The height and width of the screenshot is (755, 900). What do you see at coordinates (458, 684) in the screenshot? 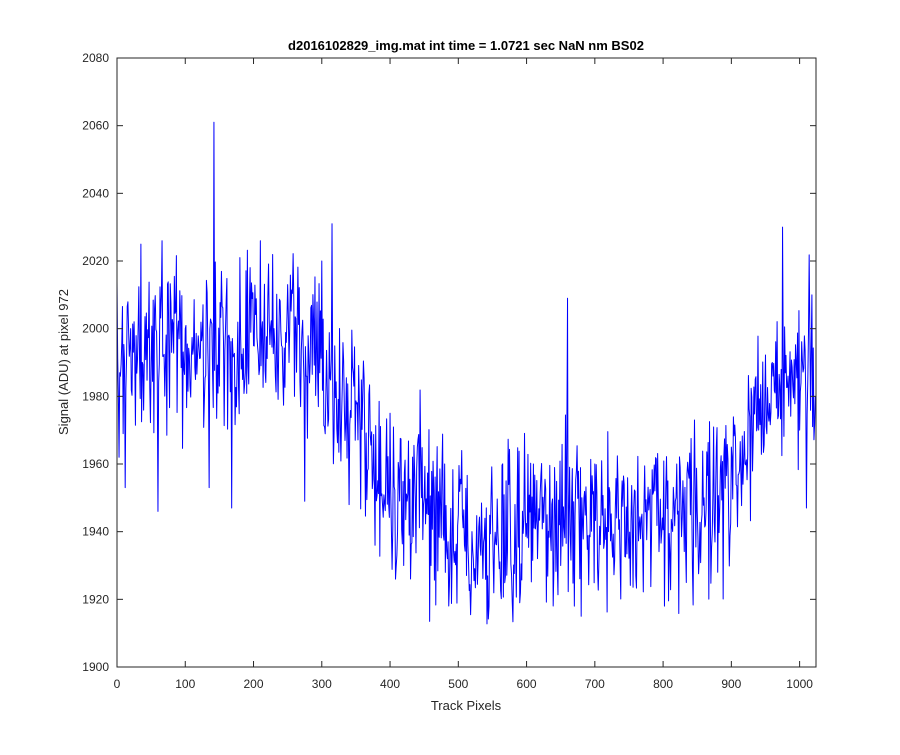
I see `x-tick-label: 500` at bounding box center [458, 684].